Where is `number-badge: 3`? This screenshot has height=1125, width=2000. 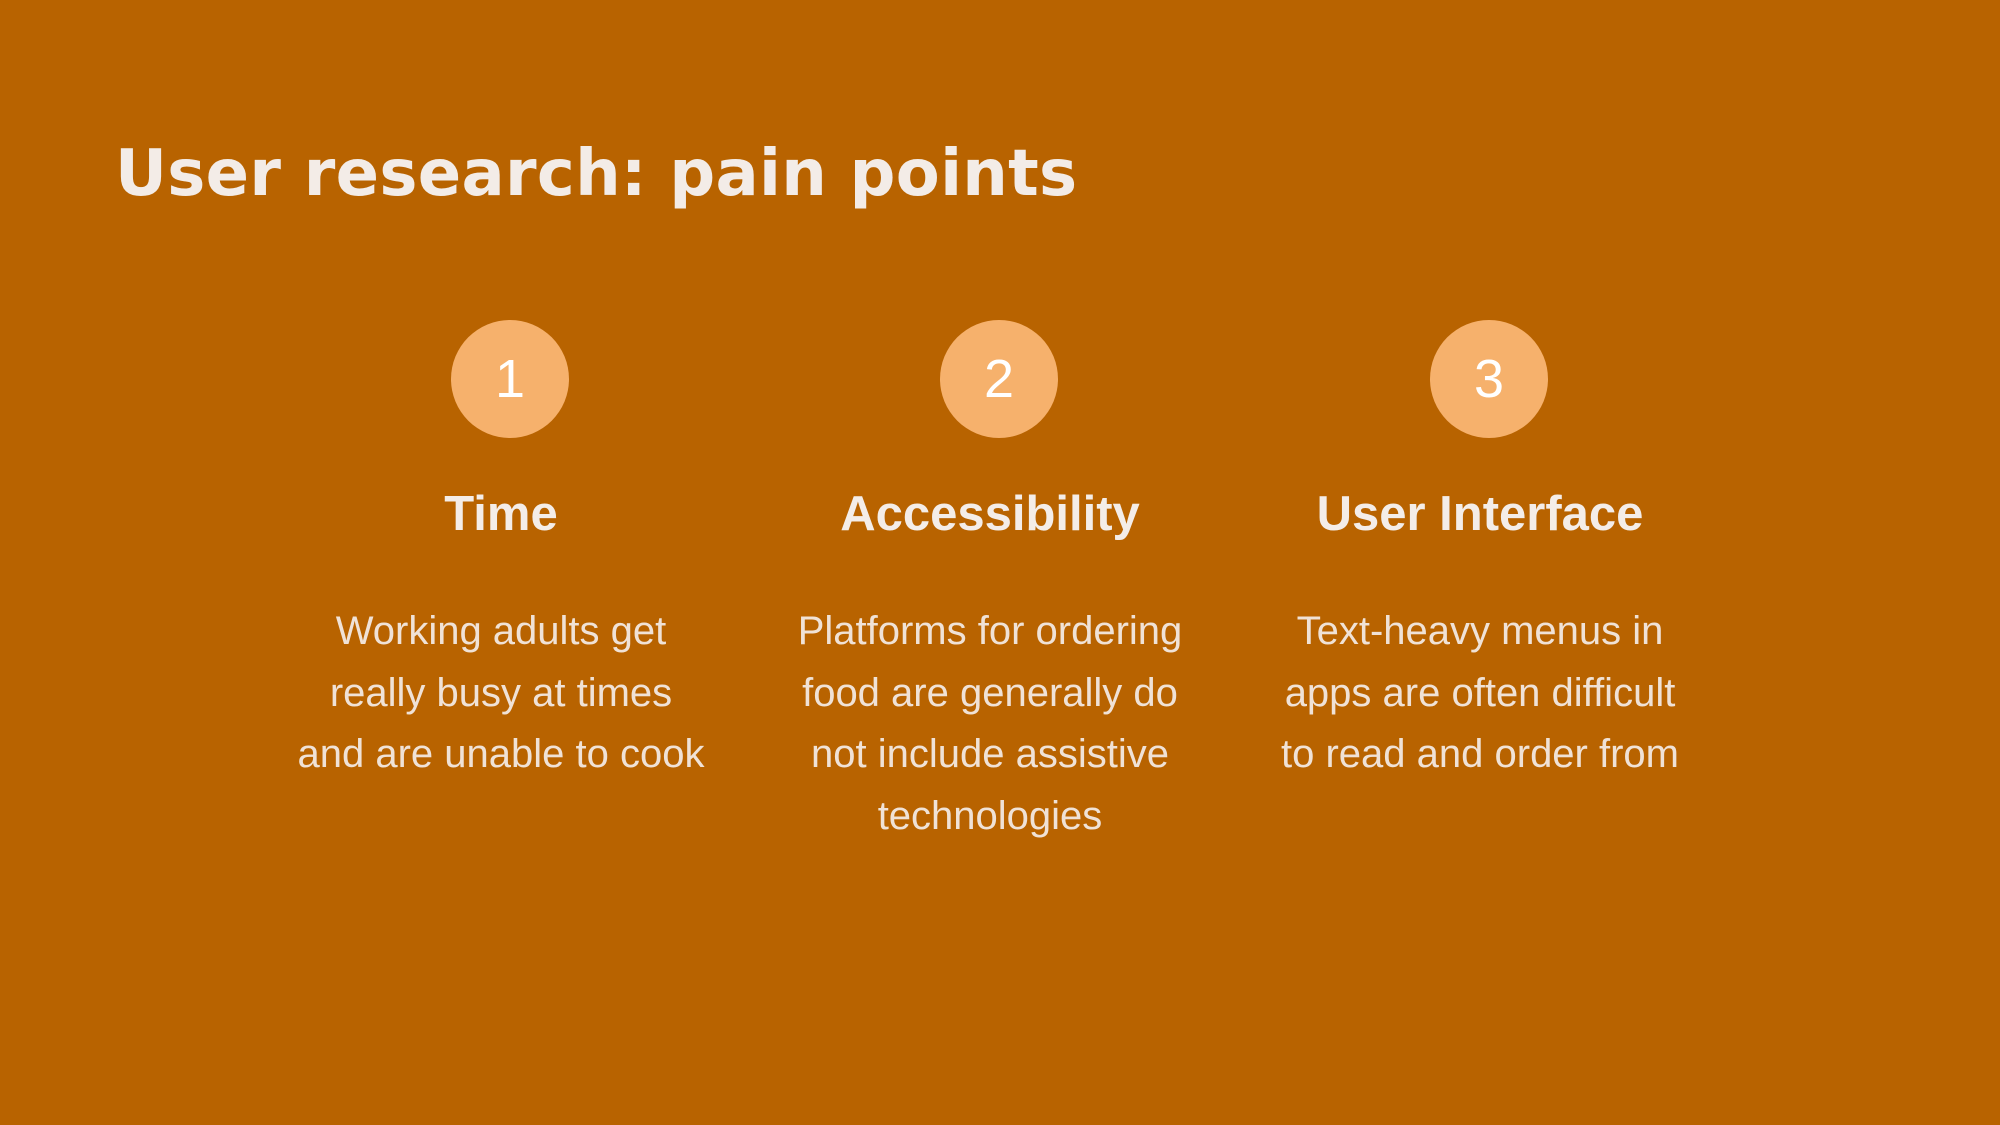 number-badge: 3 is located at coordinates (1489, 379).